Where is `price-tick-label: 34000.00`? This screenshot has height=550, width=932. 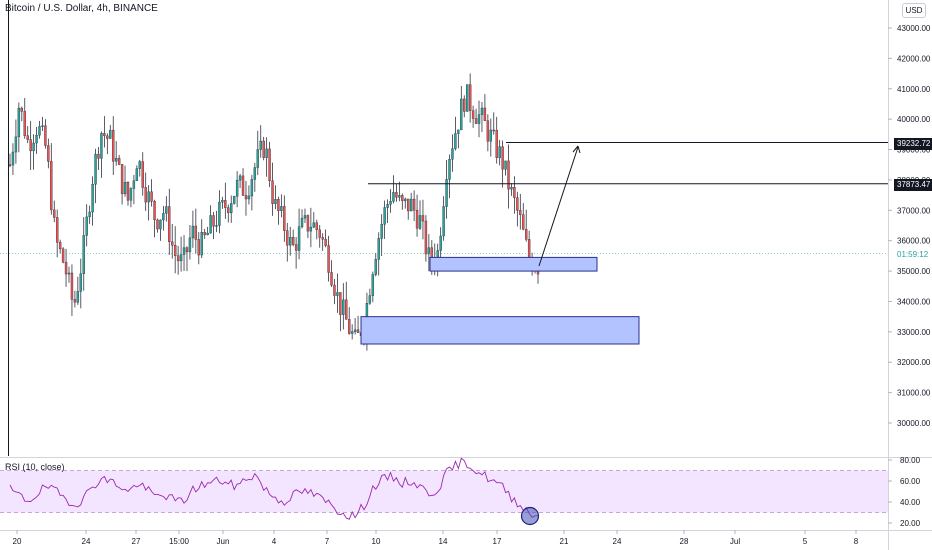
price-tick-label: 34000.00 is located at coordinates (914, 301).